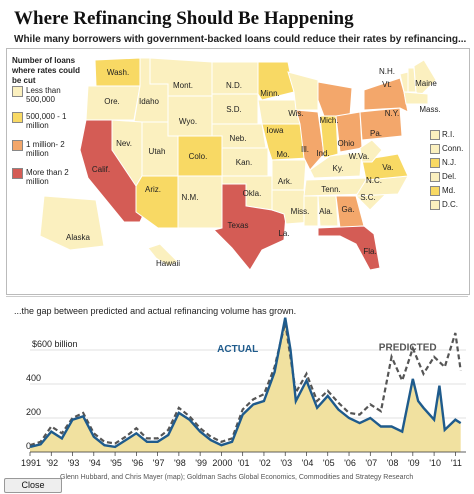  Describe the element at coordinates (348, 209) in the screenshot. I see `state-label-ga: Ga.` at that location.